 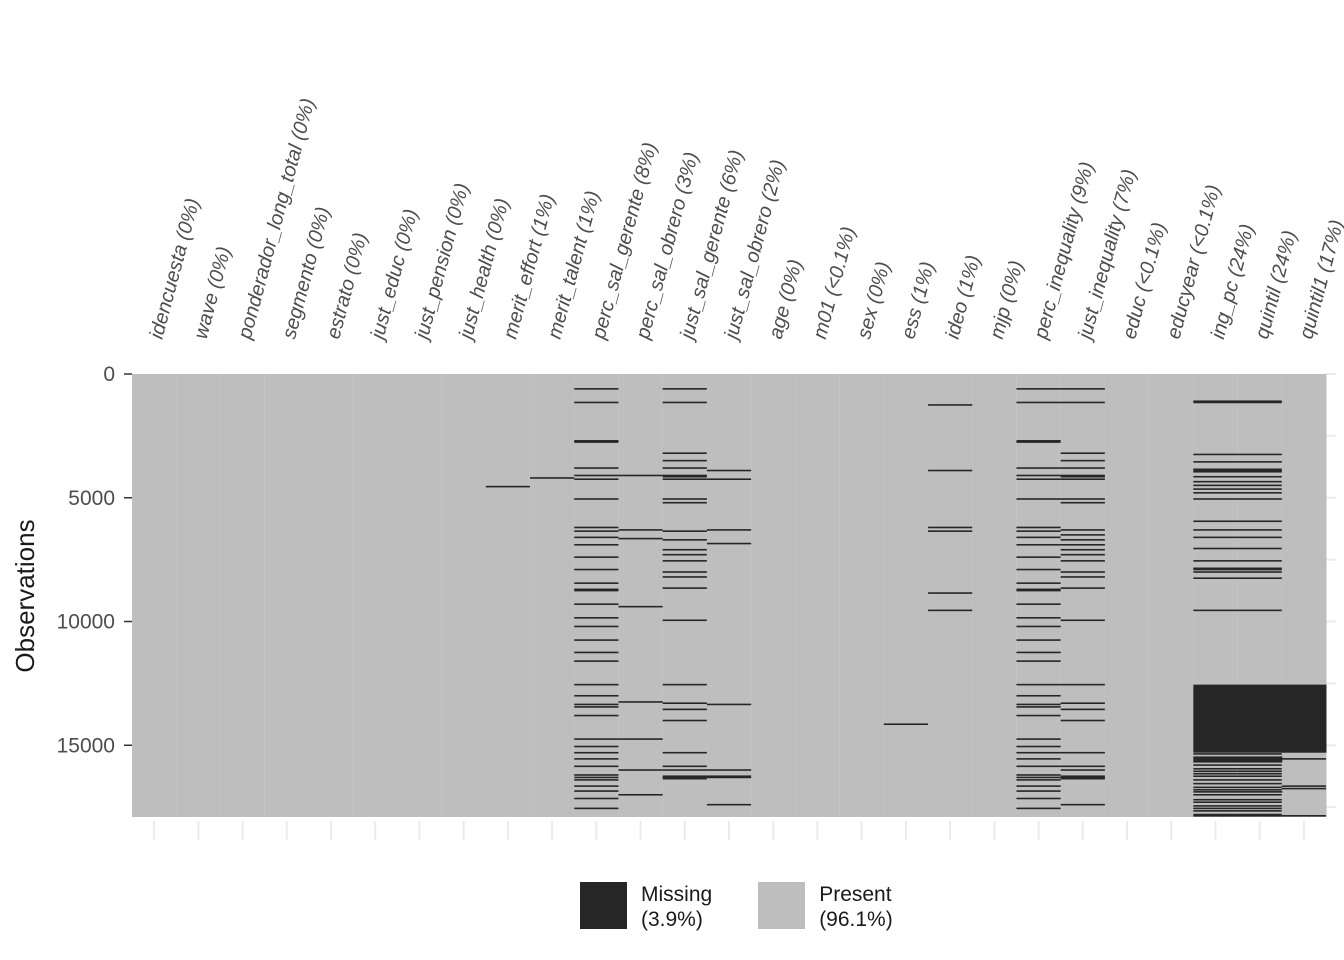 What do you see at coordinates (646, 907) in the screenshot?
I see `legend-item-missing: Missing (3.9%)` at bounding box center [646, 907].